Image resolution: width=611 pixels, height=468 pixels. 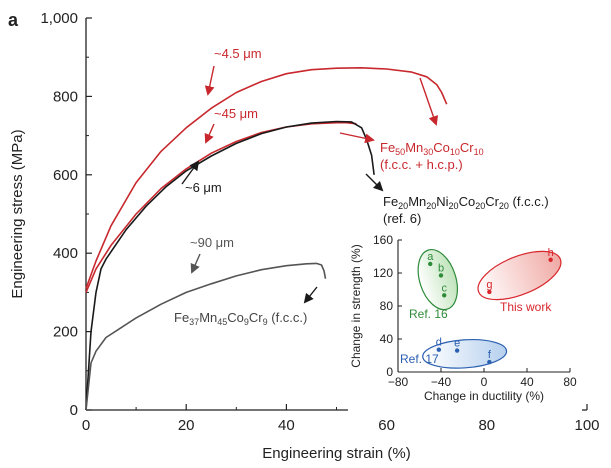 What do you see at coordinates (86, 425) in the screenshot?
I see `x-tick-label: 0` at bounding box center [86, 425].